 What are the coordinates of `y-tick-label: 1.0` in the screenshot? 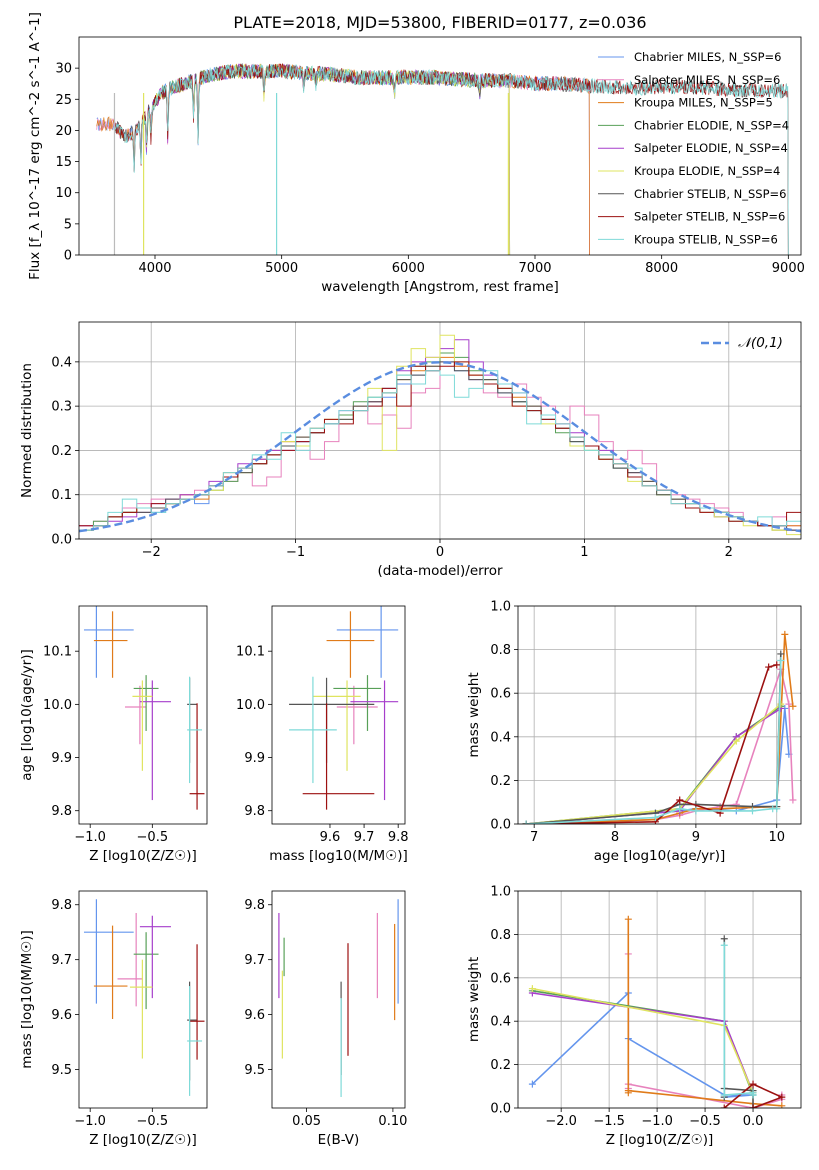 It's located at (500, 607).